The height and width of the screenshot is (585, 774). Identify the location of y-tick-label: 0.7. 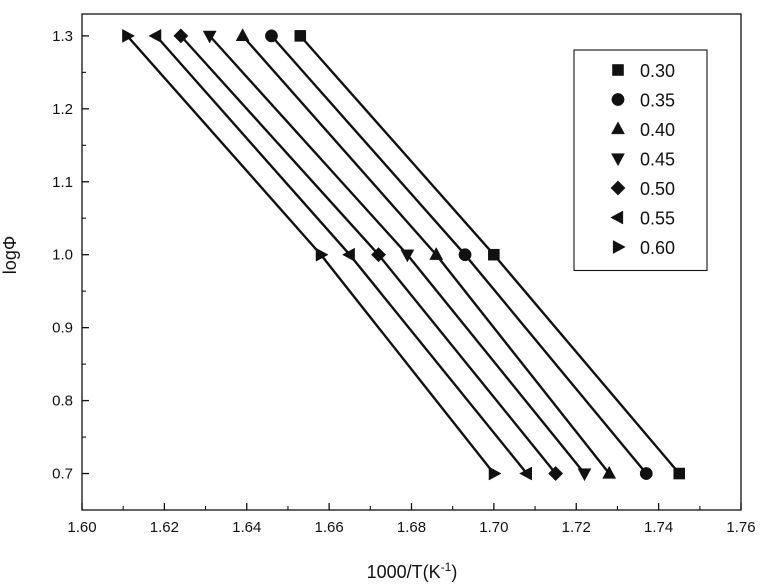
(62, 474).